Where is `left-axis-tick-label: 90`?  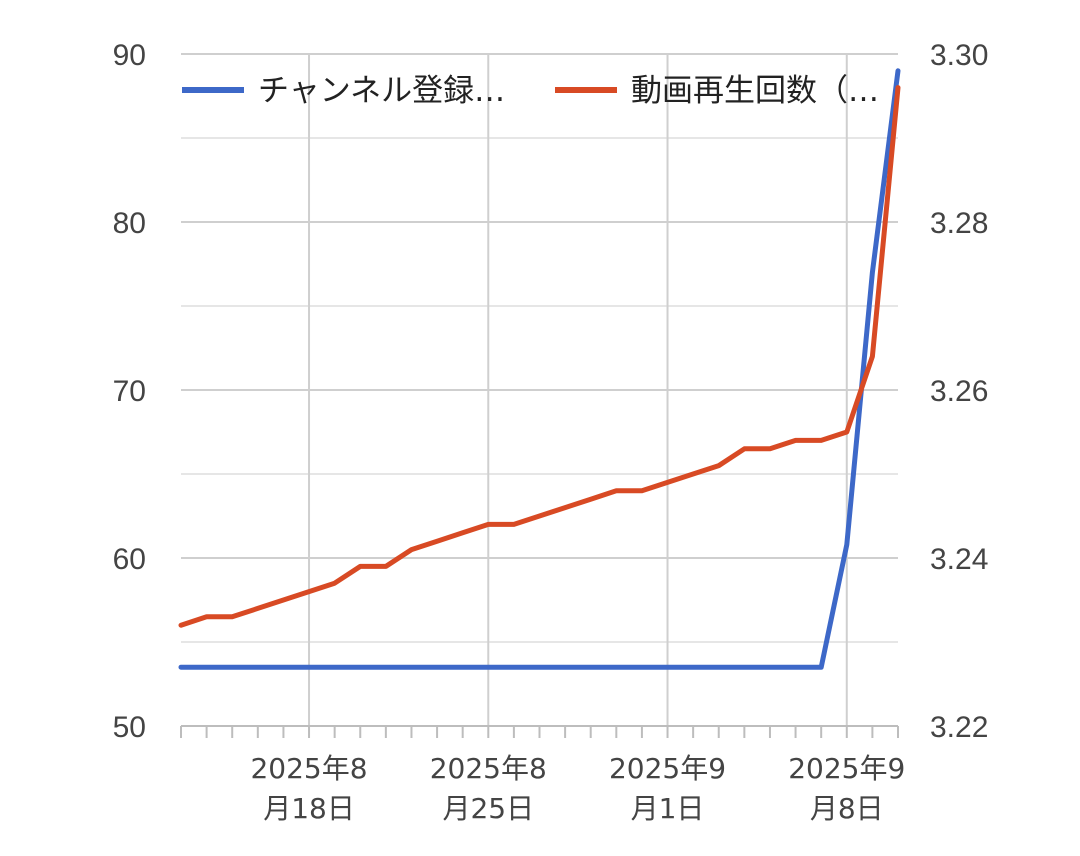
left-axis-tick-label: 90 is located at coordinates (129, 55).